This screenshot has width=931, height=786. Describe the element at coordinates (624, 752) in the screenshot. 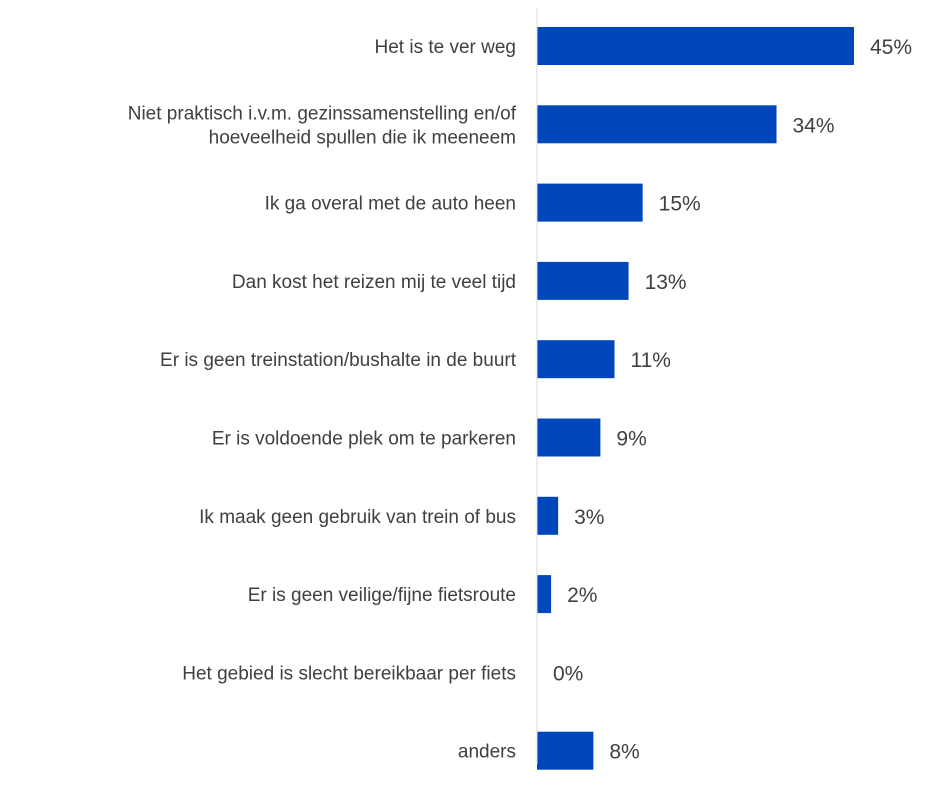

I see `value-label: 8%` at that location.